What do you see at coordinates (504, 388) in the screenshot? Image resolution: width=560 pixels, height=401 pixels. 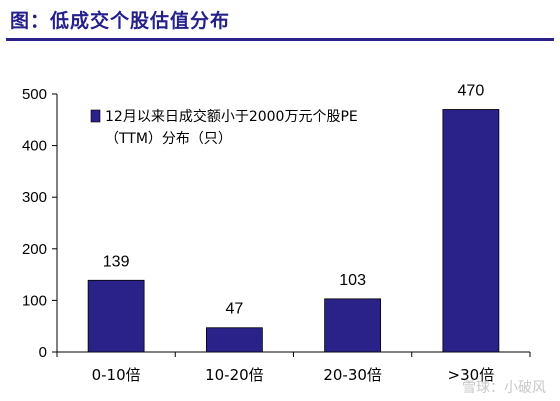 I see `watermark: 雪球：小破风` at bounding box center [504, 388].